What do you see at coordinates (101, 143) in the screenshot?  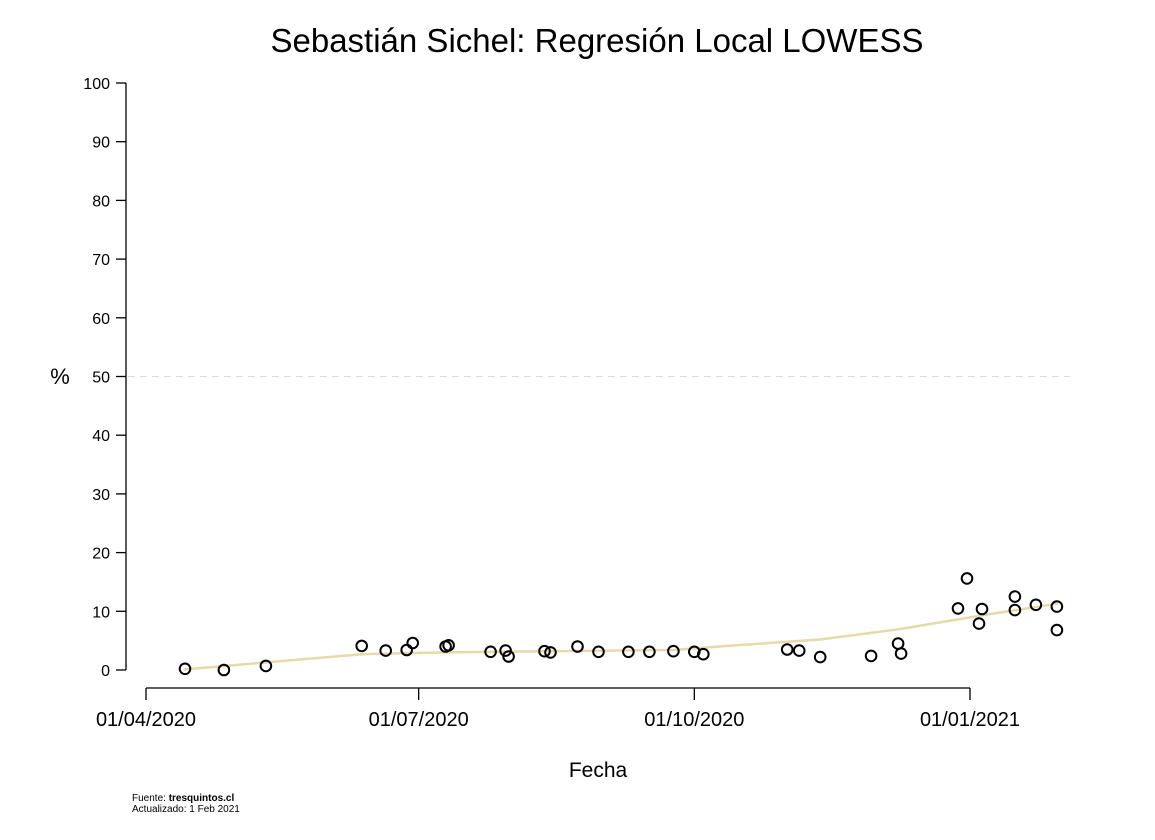 I see `y-tick-label: 90` at bounding box center [101, 143].